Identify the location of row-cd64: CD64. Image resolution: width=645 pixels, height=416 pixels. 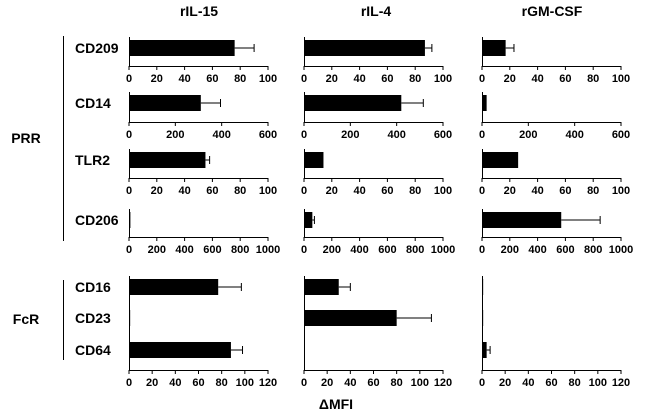
(283, 350).